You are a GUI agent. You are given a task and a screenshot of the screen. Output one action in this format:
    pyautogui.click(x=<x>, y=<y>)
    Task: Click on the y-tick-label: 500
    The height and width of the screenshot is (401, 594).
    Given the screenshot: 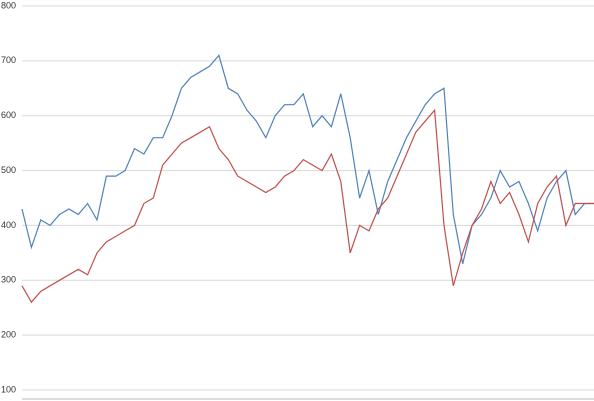 What is the action you would take?
    pyautogui.click(x=8, y=170)
    